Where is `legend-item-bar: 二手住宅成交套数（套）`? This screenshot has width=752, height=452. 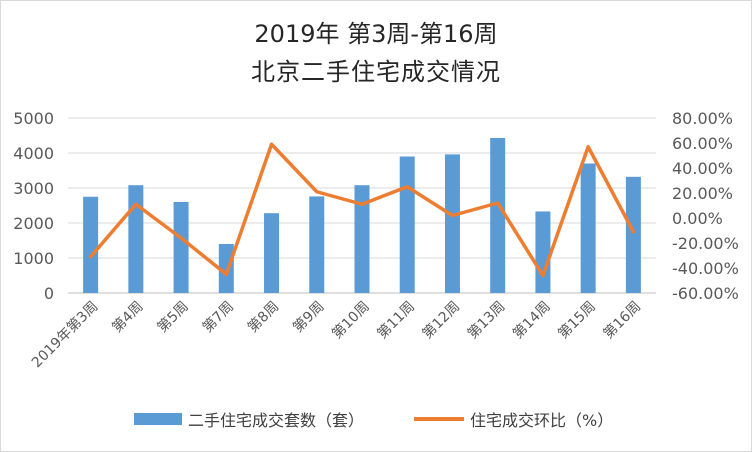 legend-item-bar: 二手住宅成交套数（套） is located at coordinates (249, 419).